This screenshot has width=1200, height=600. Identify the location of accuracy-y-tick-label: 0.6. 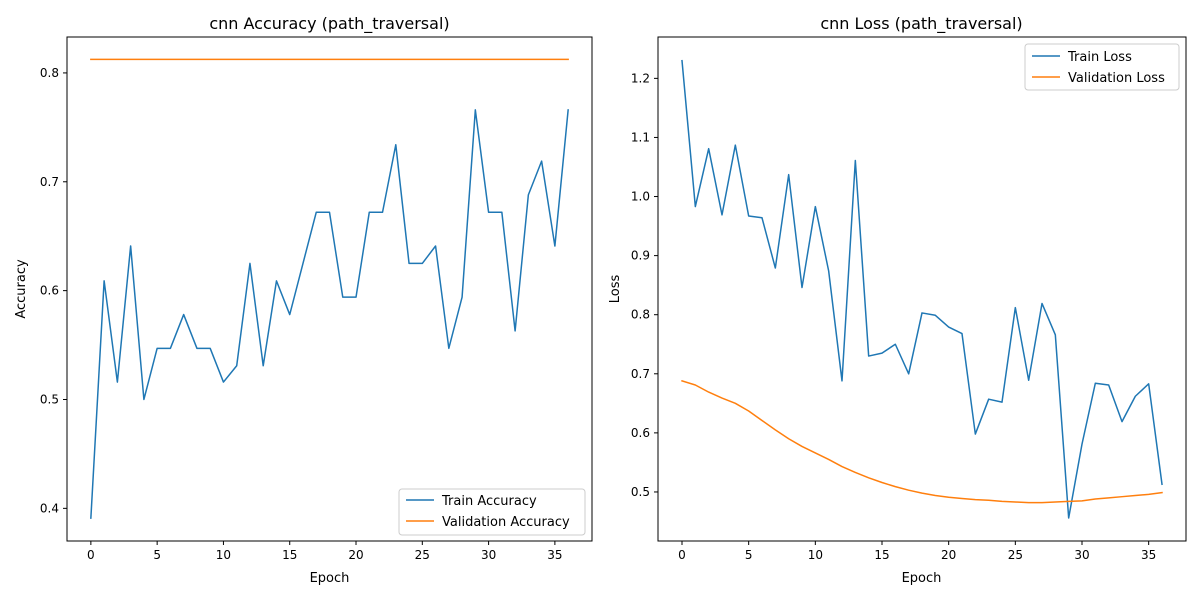
(49, 291).